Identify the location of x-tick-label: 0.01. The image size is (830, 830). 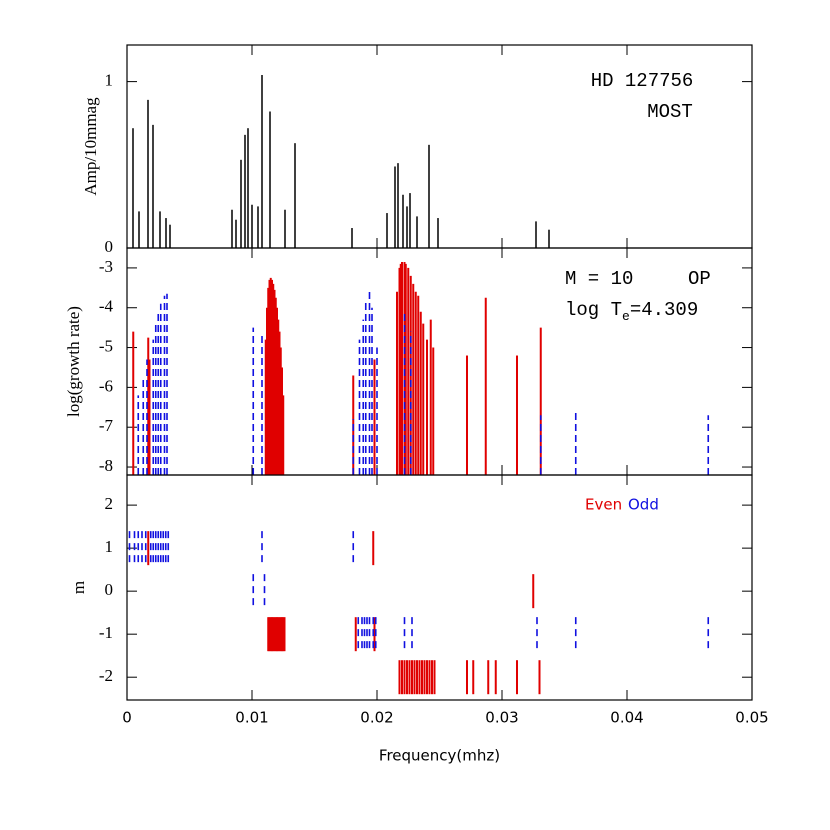
(251, 718).